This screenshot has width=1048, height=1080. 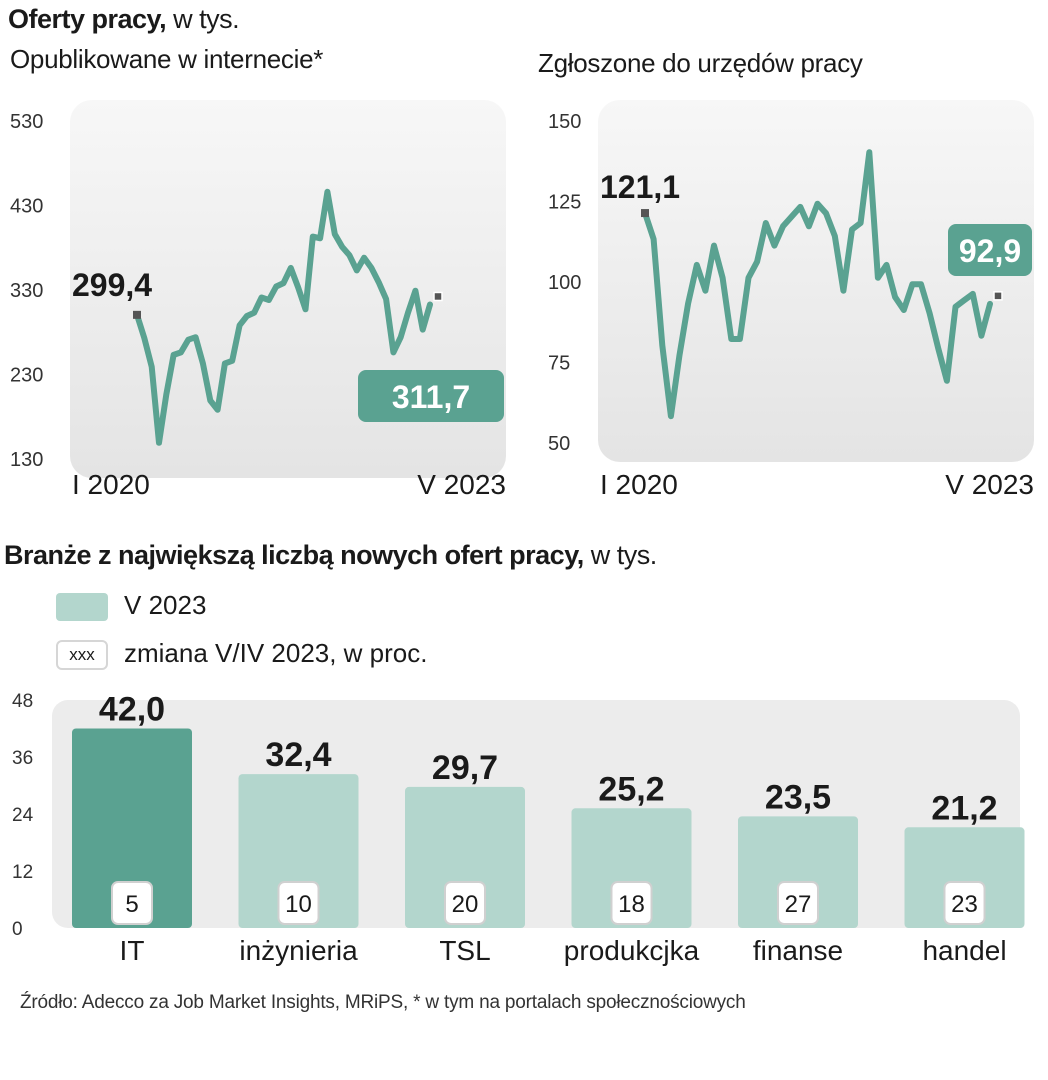 I want to click on y-tick-label: 130, so click(x=26, y=460).